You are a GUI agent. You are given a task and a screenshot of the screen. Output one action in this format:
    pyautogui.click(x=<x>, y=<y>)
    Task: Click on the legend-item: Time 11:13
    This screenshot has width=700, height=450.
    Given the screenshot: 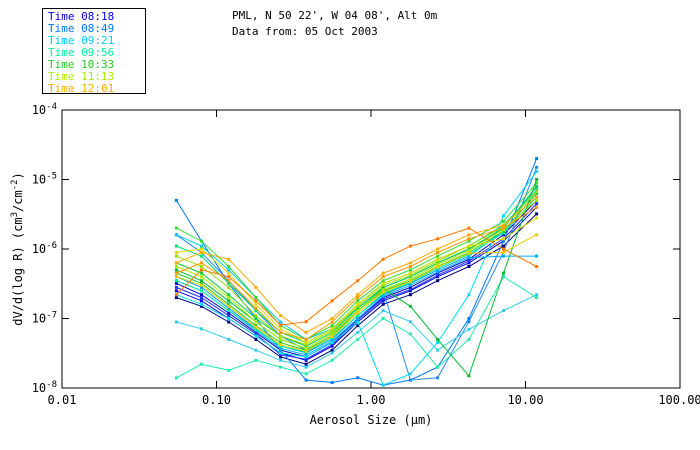 What is the action you would take?
    pyautogui.click(x=81, y=76)
    